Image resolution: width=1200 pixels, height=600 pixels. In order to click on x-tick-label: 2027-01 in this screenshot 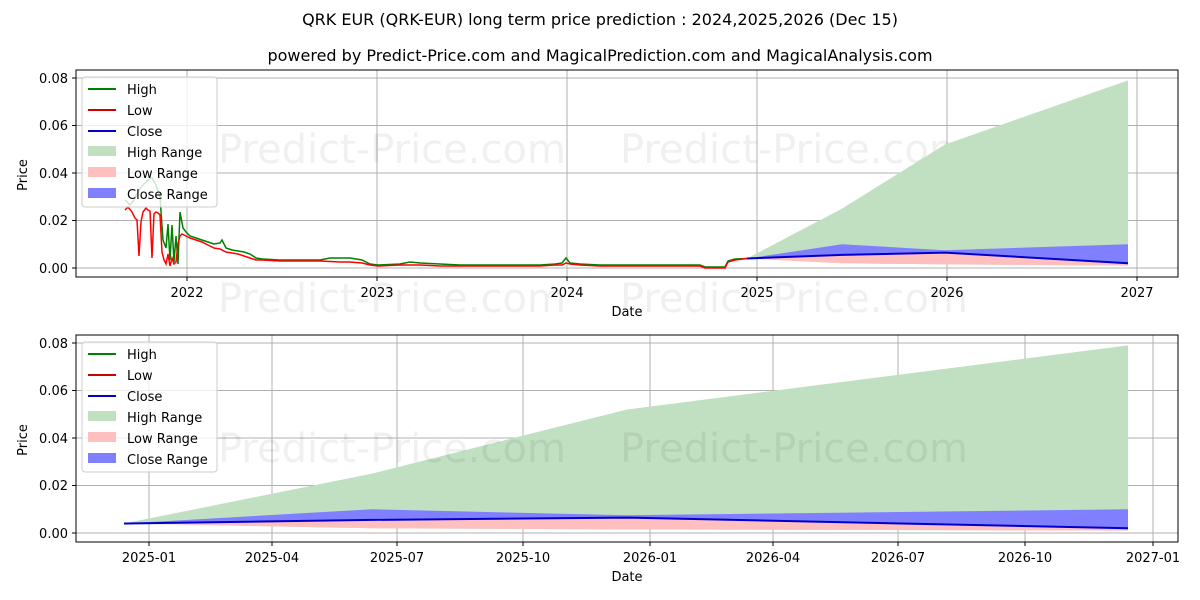, I will do `click(1153, 558)`.